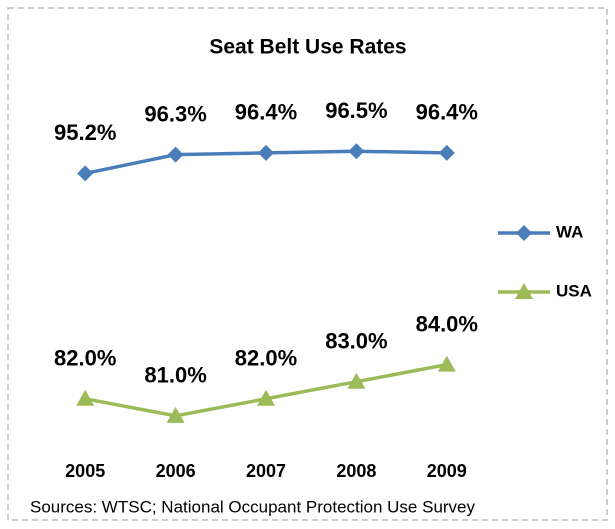 Image resolution: width=615 pixels, height=529 pixels. Describe the element at coordinates (356, 110) in the screenshot. I see `data-label: 96.5%` at that location.